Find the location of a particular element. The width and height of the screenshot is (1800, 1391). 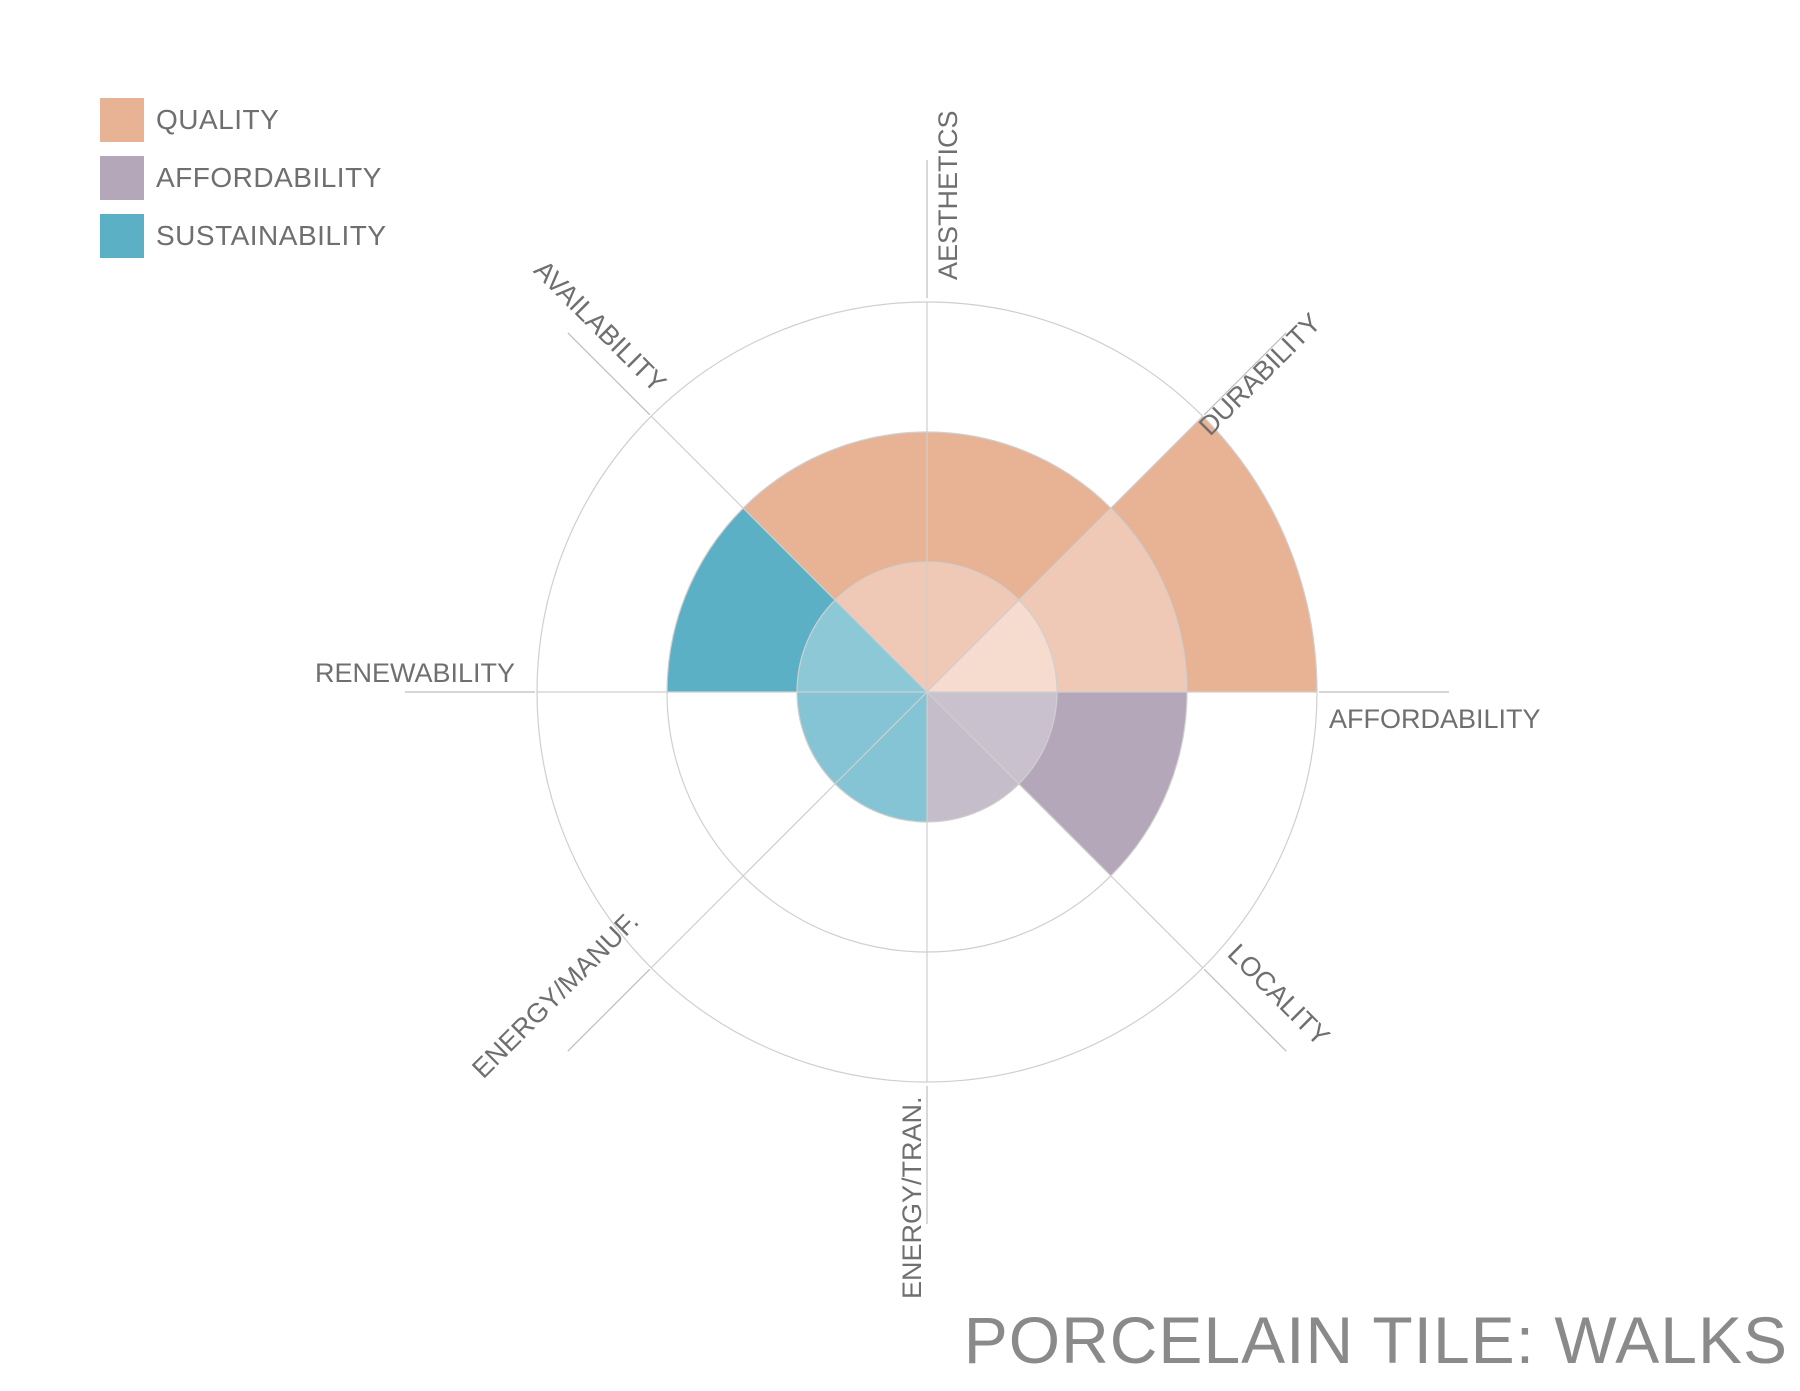

legend: QUALITY AFFORDABILITY SUSTAINABILITY is located at coordinates (243, 185).